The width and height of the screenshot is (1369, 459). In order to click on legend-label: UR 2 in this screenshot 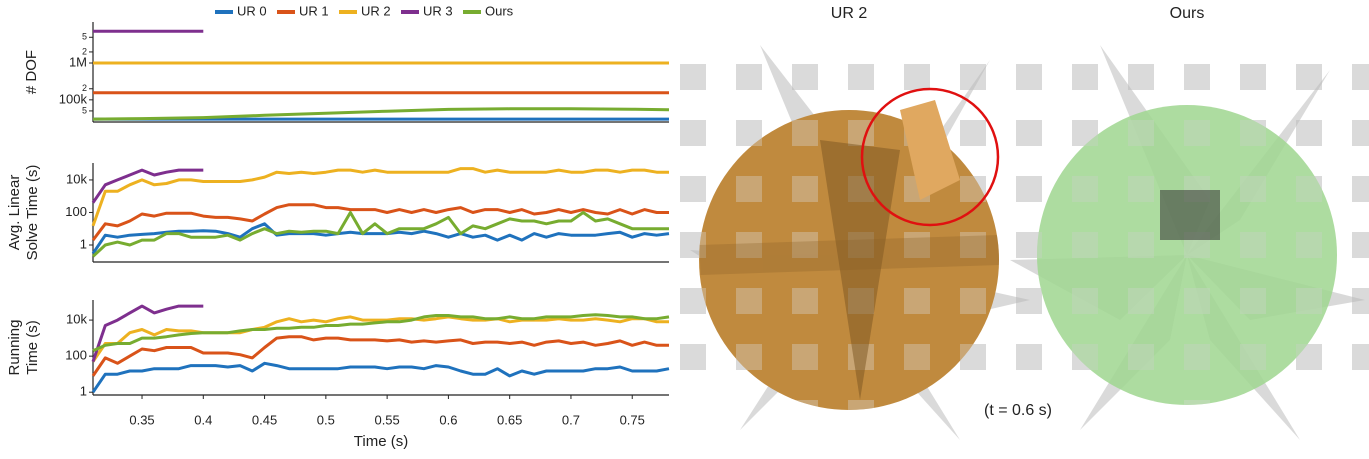, I will do `click(376, 10)`.